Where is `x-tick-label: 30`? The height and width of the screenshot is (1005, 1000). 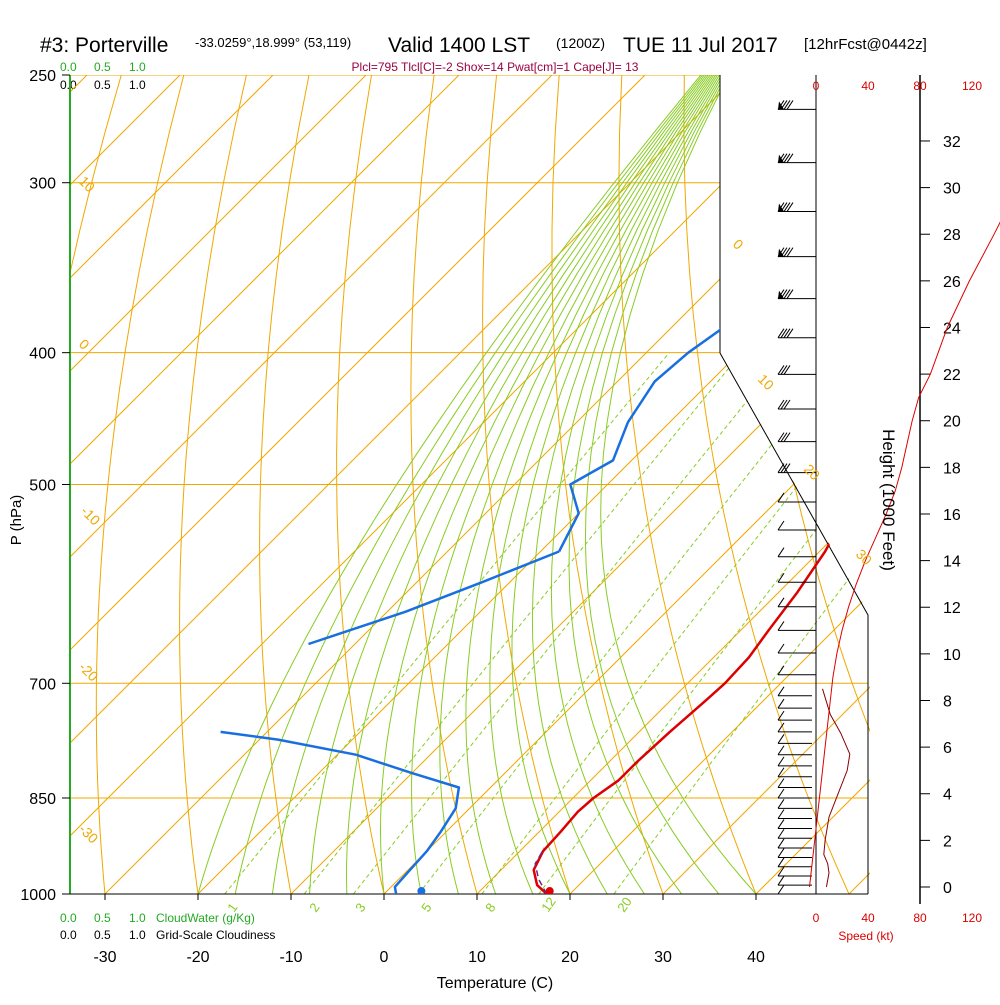 x-tick-label: 30 is located at coordinates (663, 957).